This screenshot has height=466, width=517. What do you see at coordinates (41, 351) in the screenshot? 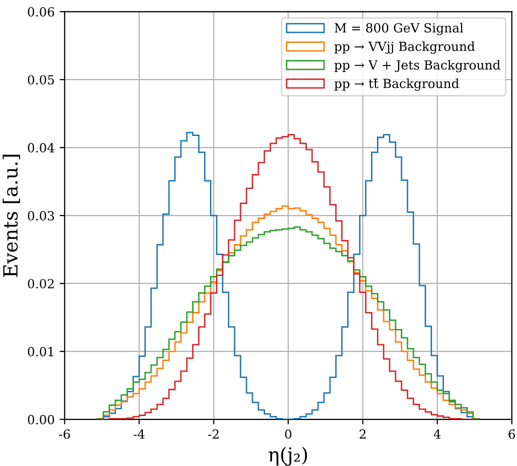
I see `y-tick-label: 0.01` at bounding box center [41, 351].